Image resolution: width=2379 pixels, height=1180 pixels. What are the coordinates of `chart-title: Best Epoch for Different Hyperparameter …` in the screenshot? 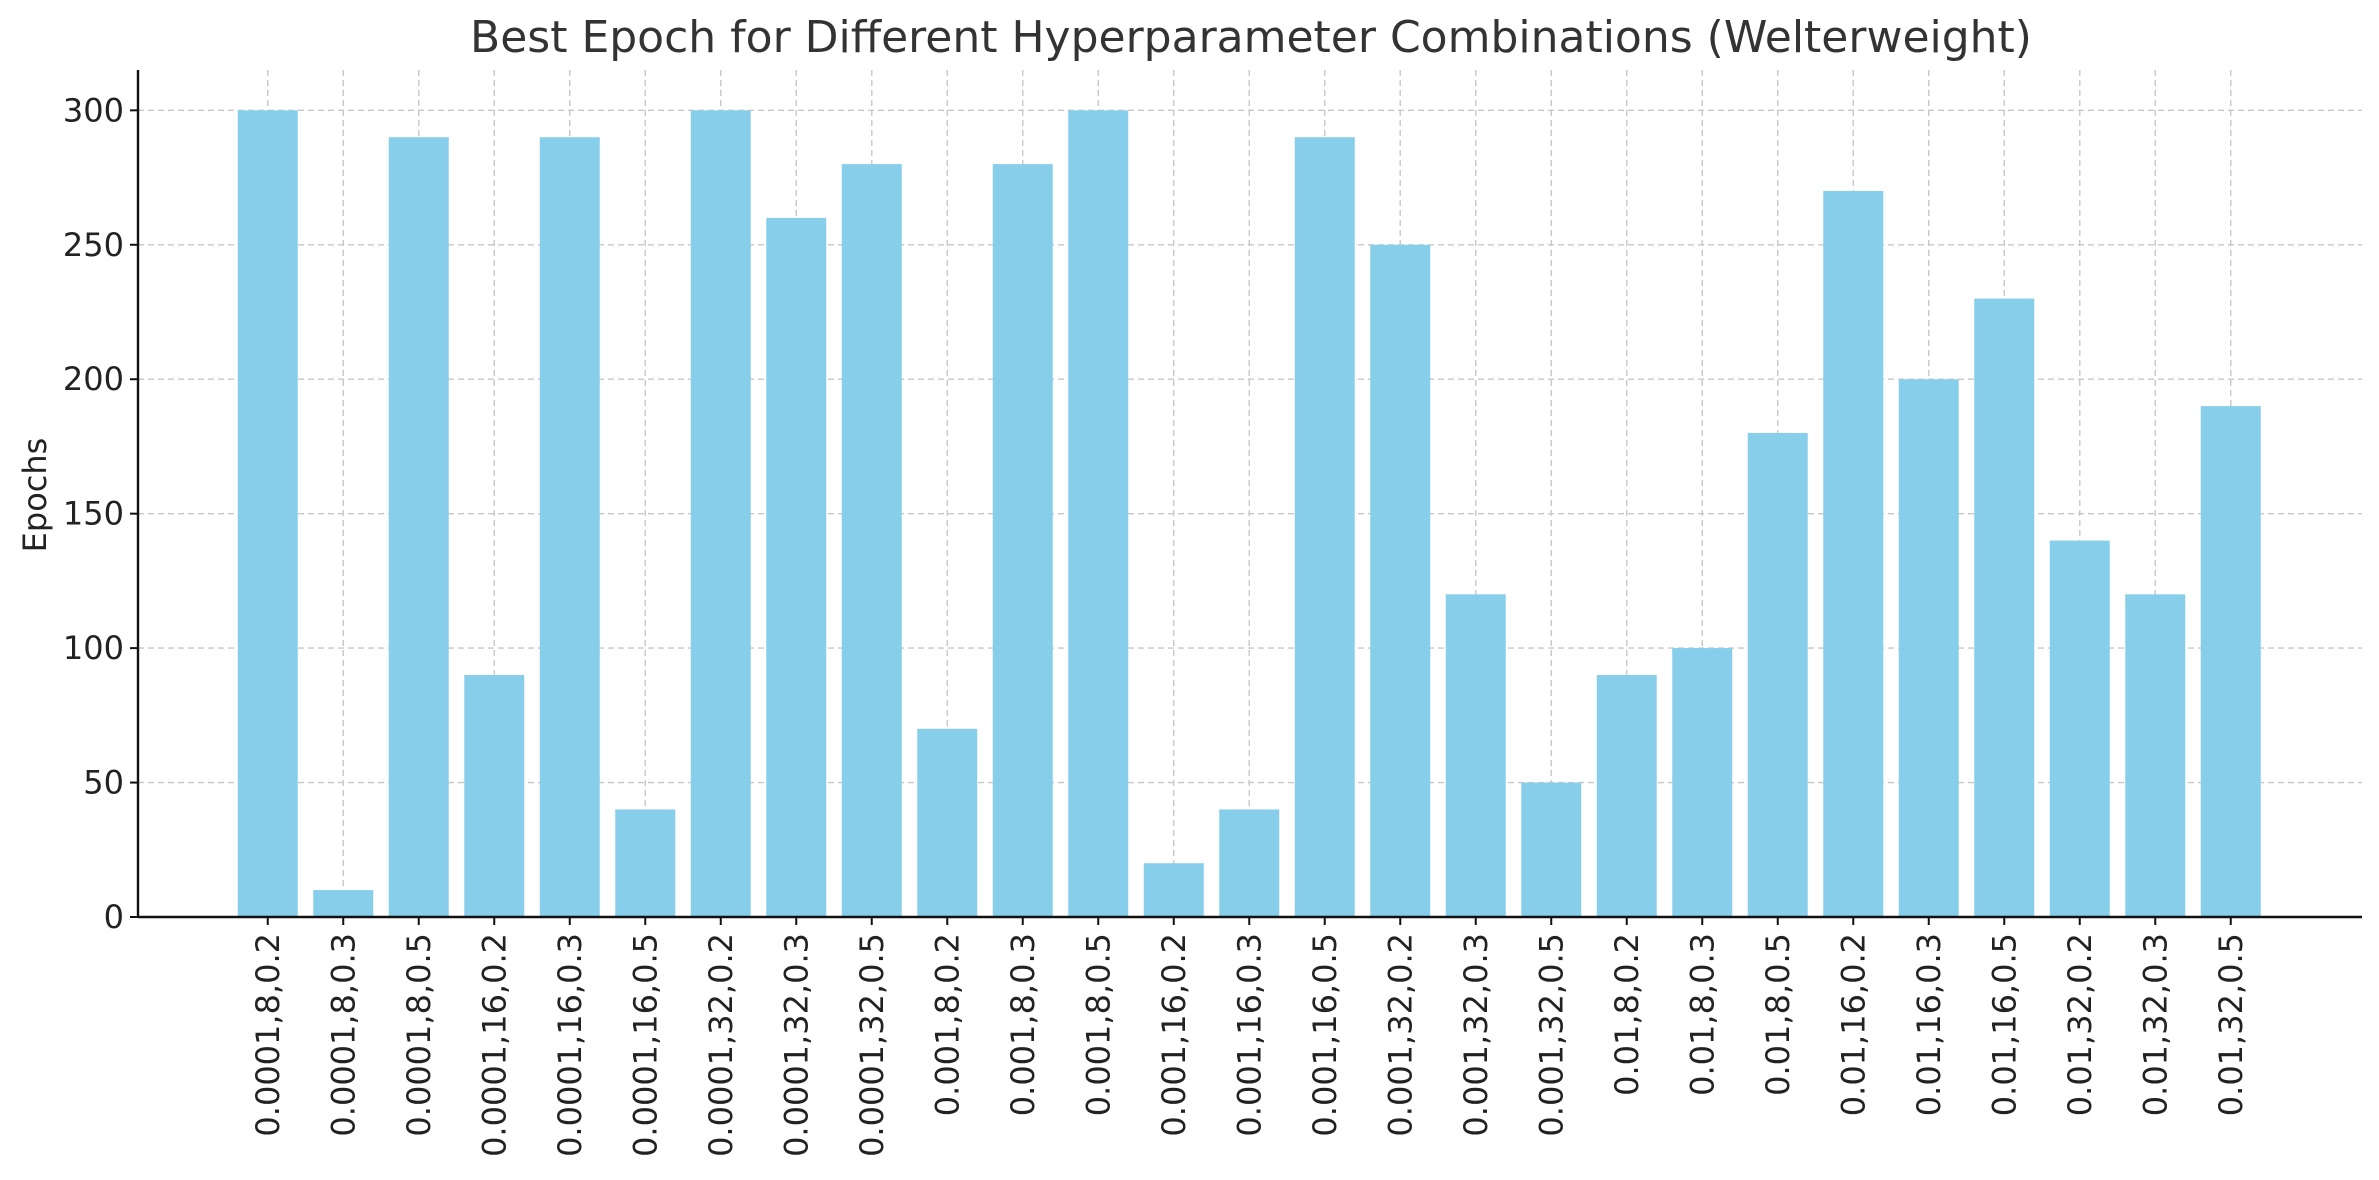 It's located at (1251, 37).